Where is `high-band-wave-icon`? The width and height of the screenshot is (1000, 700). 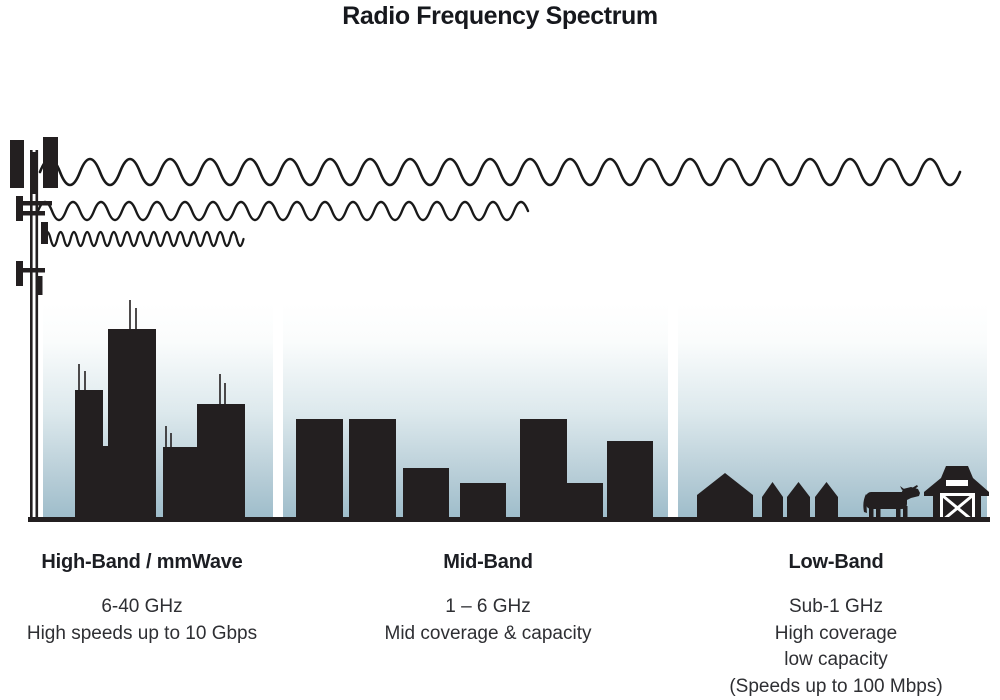 high-band-wave-icon is located at coordinates (143, 239).